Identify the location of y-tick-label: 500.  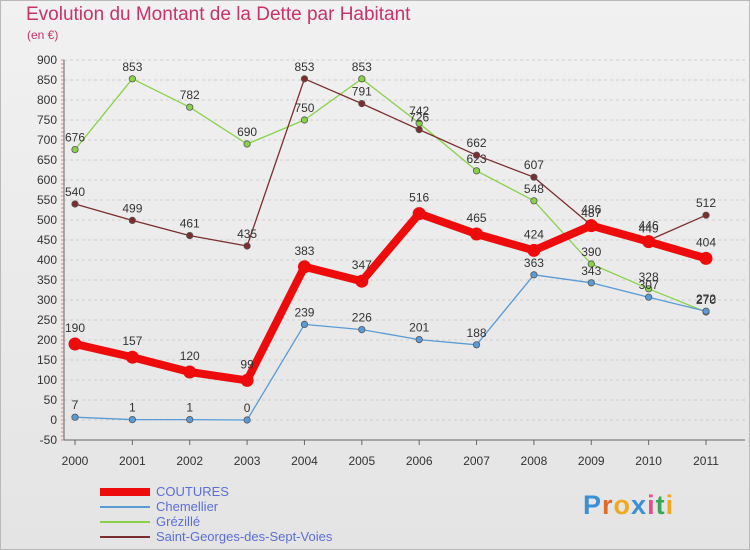
(47, 220).